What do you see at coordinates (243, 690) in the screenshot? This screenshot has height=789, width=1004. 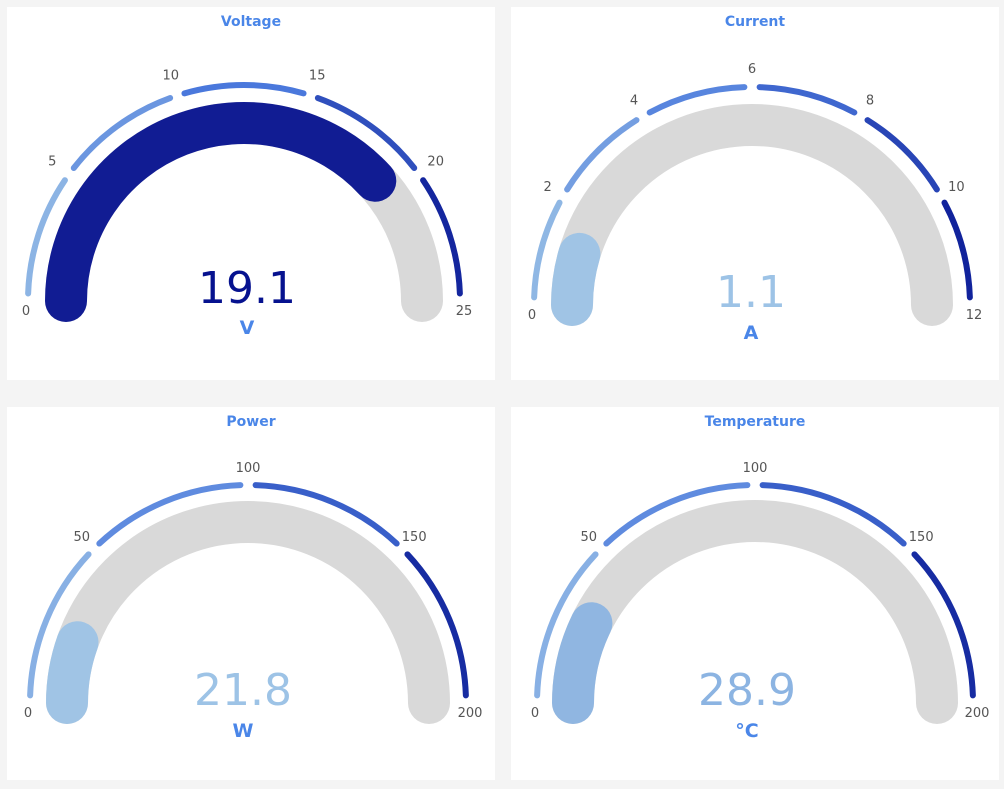 I see `gauge-value: 21.8` at bounding box center [243, 690].